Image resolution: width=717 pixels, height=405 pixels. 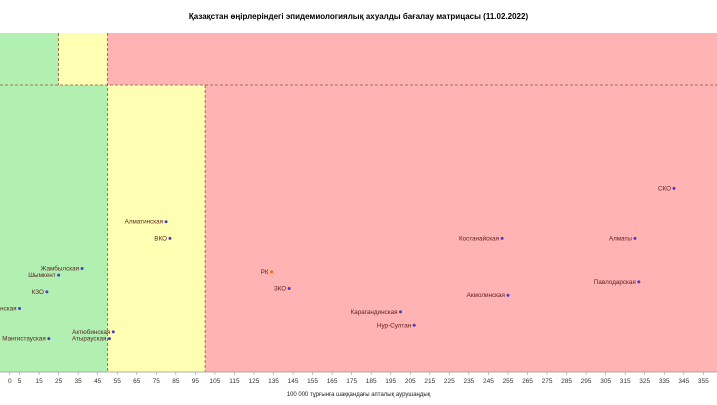 What do you see at coordinates (414, 325) in the screenshot?
I see `data-point-Нур-Султан` at bounding box center [414, 325].